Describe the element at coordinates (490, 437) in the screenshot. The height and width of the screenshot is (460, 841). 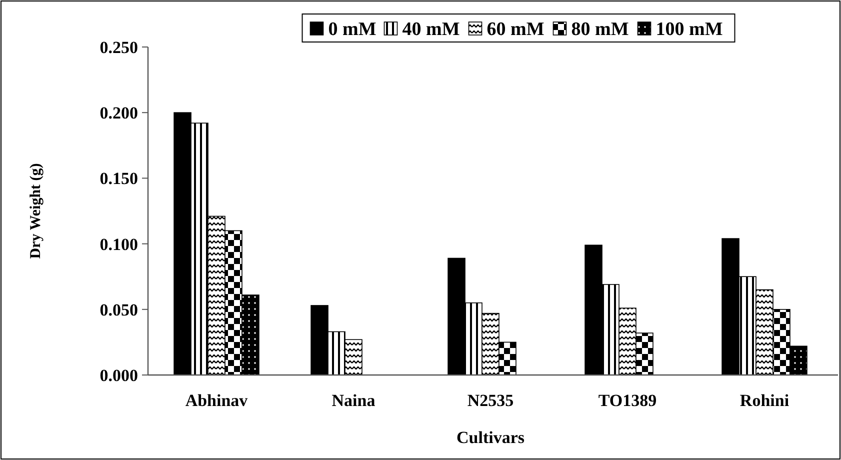
I see `x-axis-title: Cultivars` at that location.